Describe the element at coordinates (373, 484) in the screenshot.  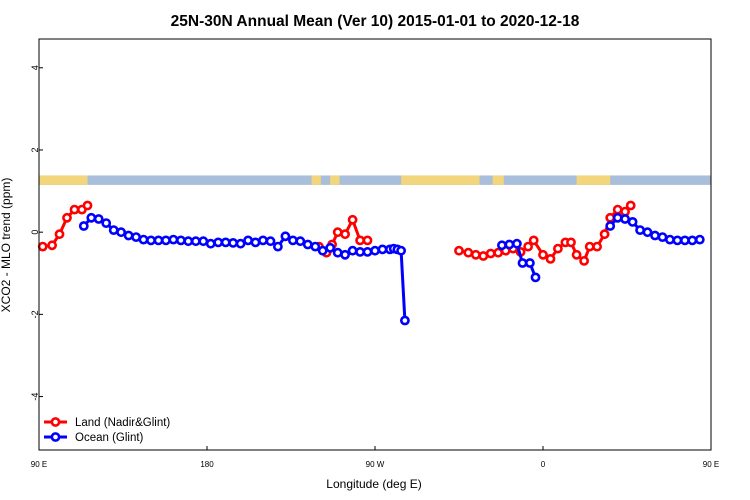
I see `x-axis-label: Longitude (deg E)` at that location.